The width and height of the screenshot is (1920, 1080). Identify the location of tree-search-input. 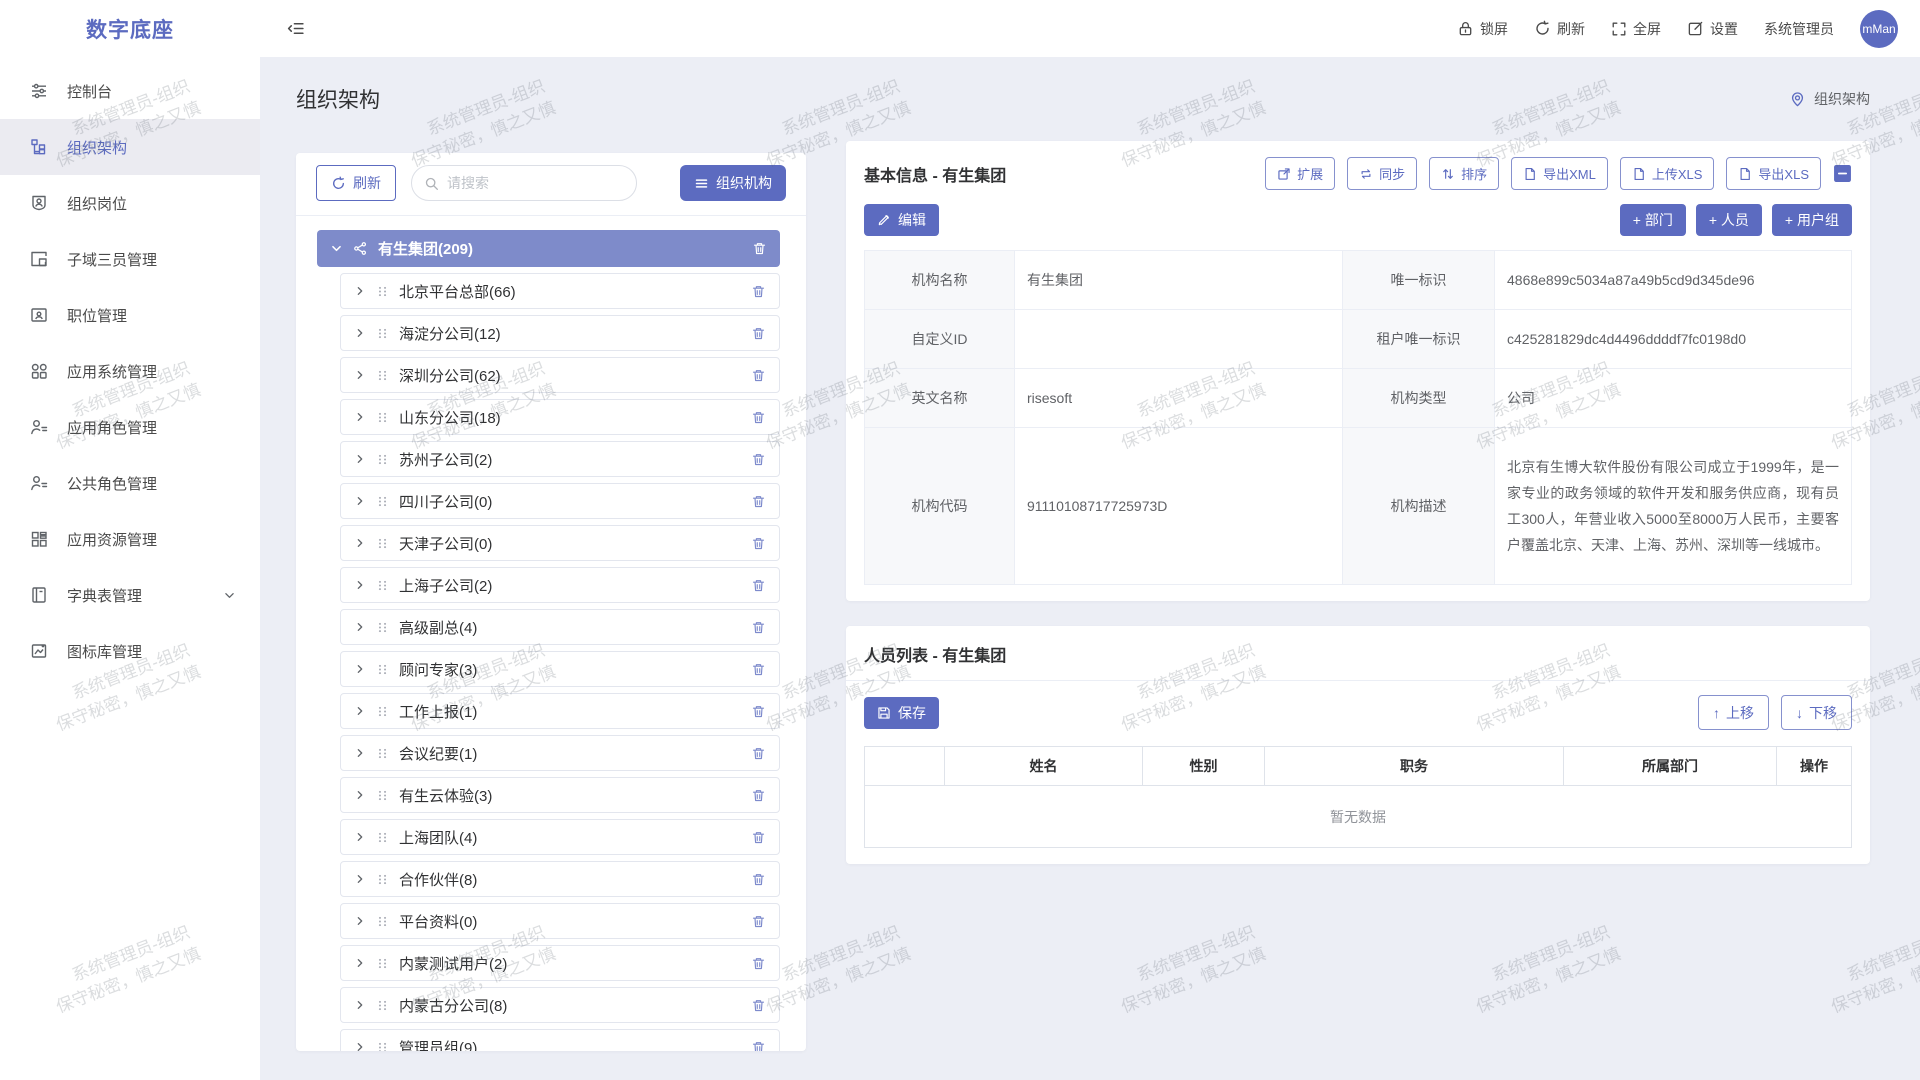
(535, 183).